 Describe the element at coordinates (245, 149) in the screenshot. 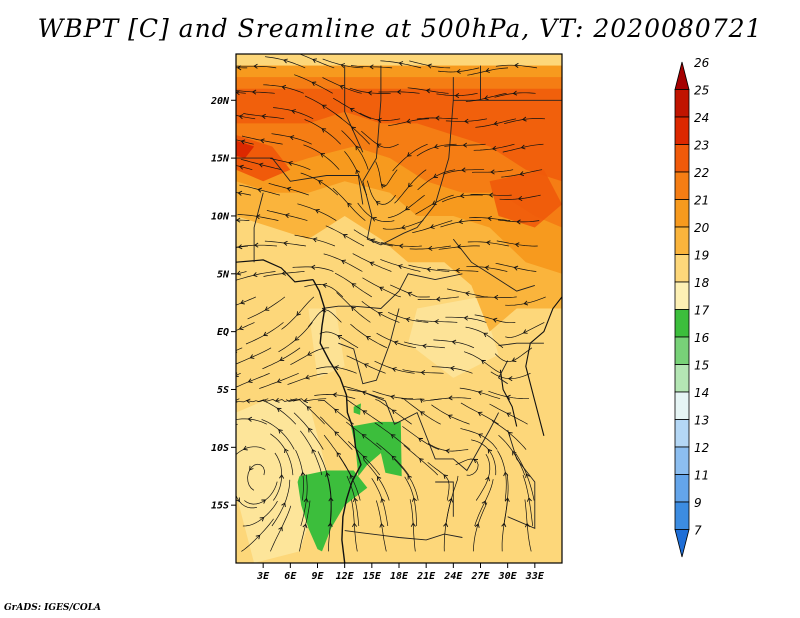

I see `wbpt-24-region` at that location.